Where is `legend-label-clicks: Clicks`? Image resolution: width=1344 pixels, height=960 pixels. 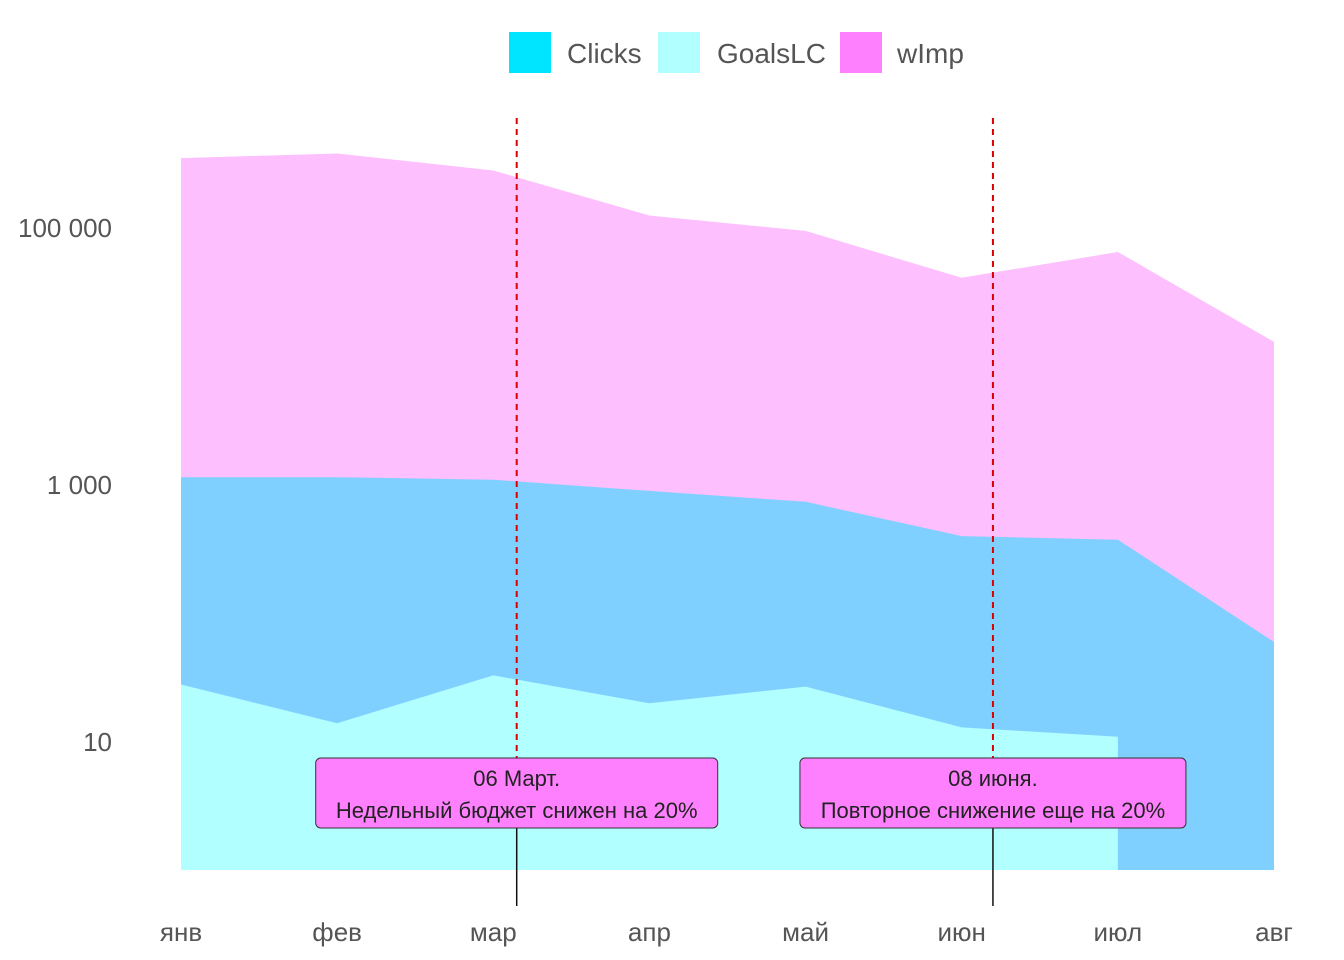
legend-label-clicks: Clicks is located at coordinates (604, 53).